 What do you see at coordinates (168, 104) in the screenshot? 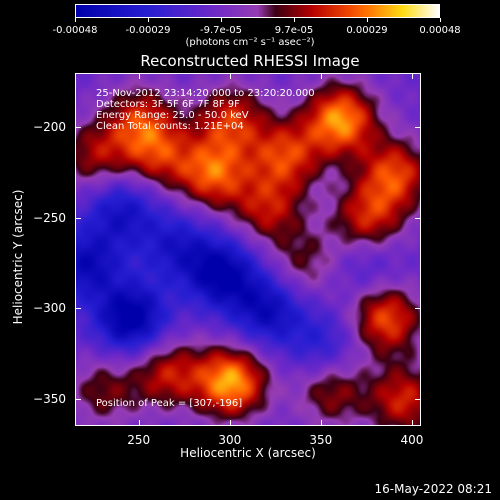
I see `annotation-detectors: Detectors: 3F 5F 6F 7F 8F 9F` at bounding box center [168, 104].